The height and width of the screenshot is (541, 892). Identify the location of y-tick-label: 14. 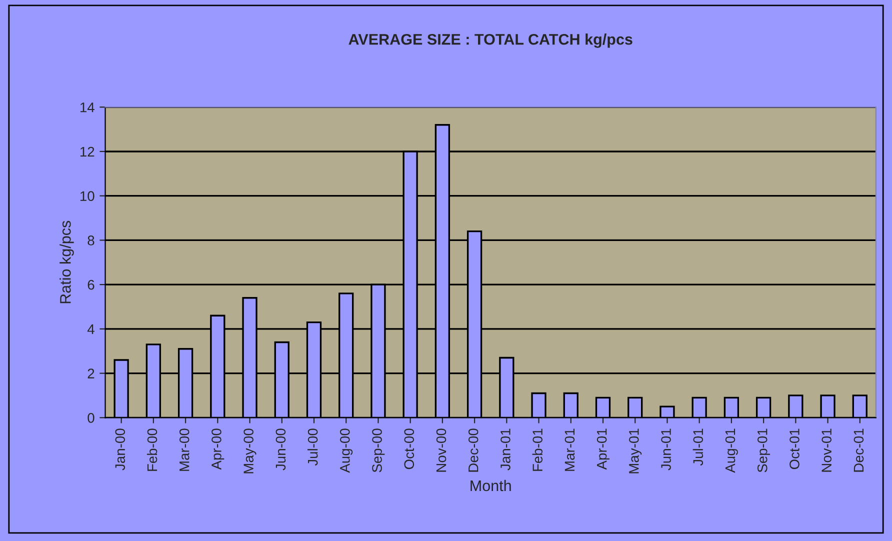
(87, 107).